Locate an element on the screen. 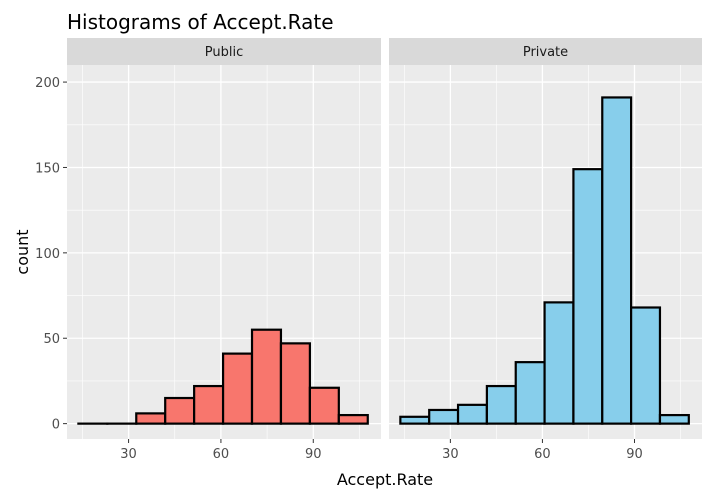  y-tick-label: 100 is located at coordinates (47, 254).